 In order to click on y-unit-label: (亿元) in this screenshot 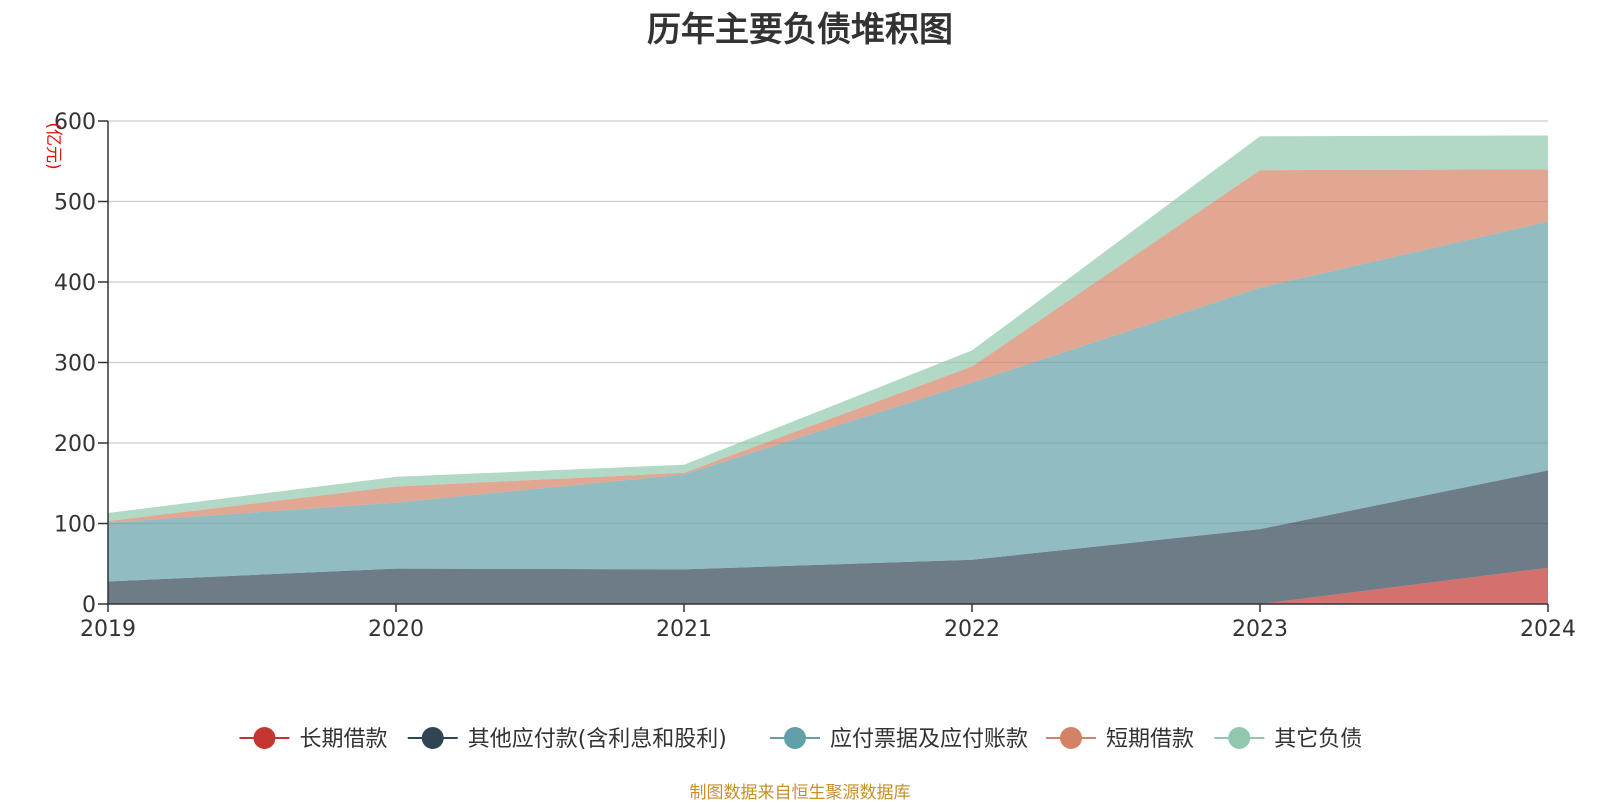, I will do `click(53, 145)`.